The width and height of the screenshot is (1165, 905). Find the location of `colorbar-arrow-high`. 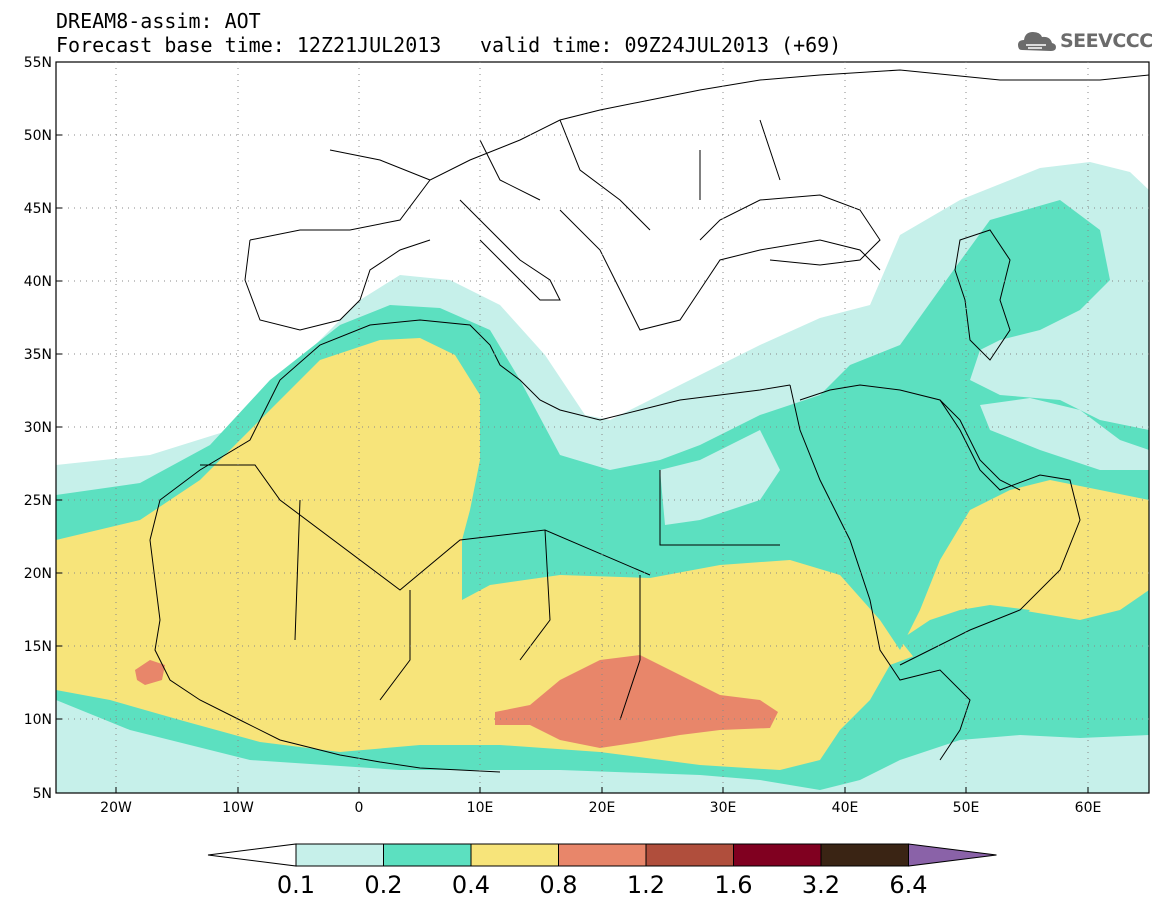

colorbar-arrow-high is located at coordinates (952, 855).